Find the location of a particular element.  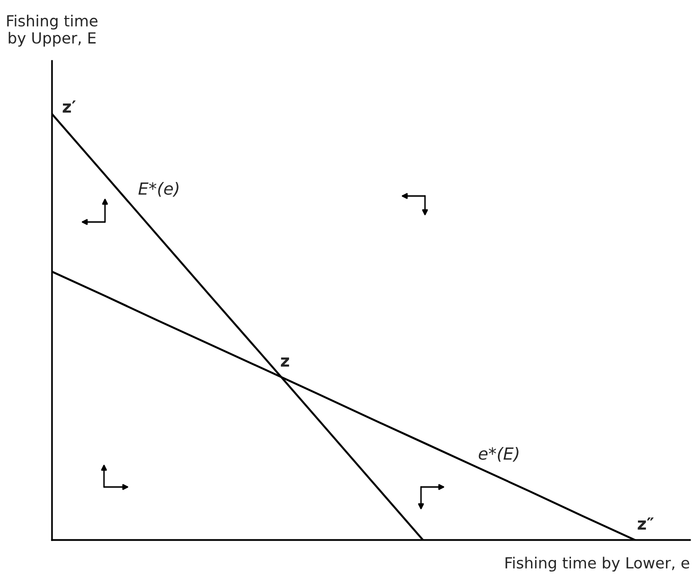

annotation: z″ is located at coordinates (646, 523).